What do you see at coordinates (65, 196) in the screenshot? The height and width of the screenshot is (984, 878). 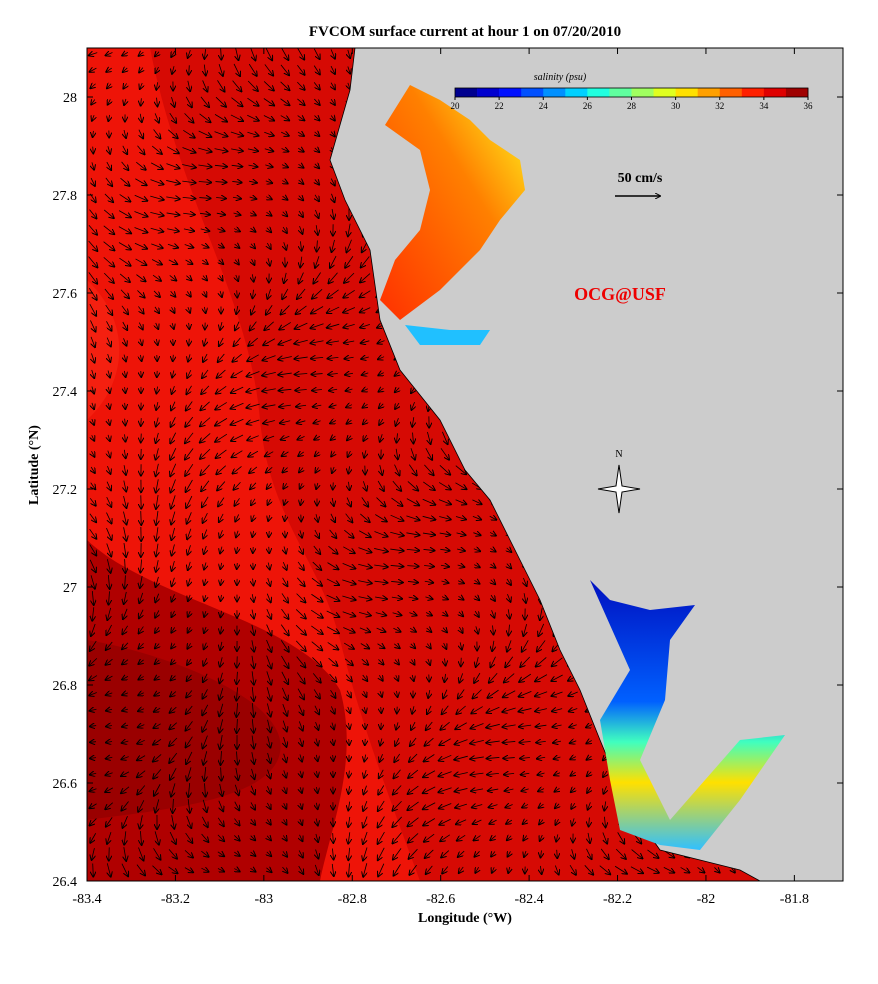 I see `y-tick-label: 27.8` at bounding box center [65, 196].